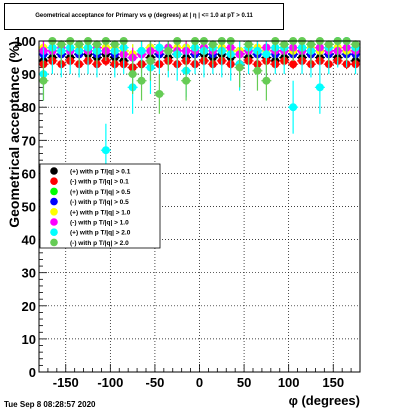 The width and height of the screenshot is (400, 414). What do you see at coordinates (29, 173) in the screenshot?
I see `y-tick-label: 60` at bounding box center [29, 173].